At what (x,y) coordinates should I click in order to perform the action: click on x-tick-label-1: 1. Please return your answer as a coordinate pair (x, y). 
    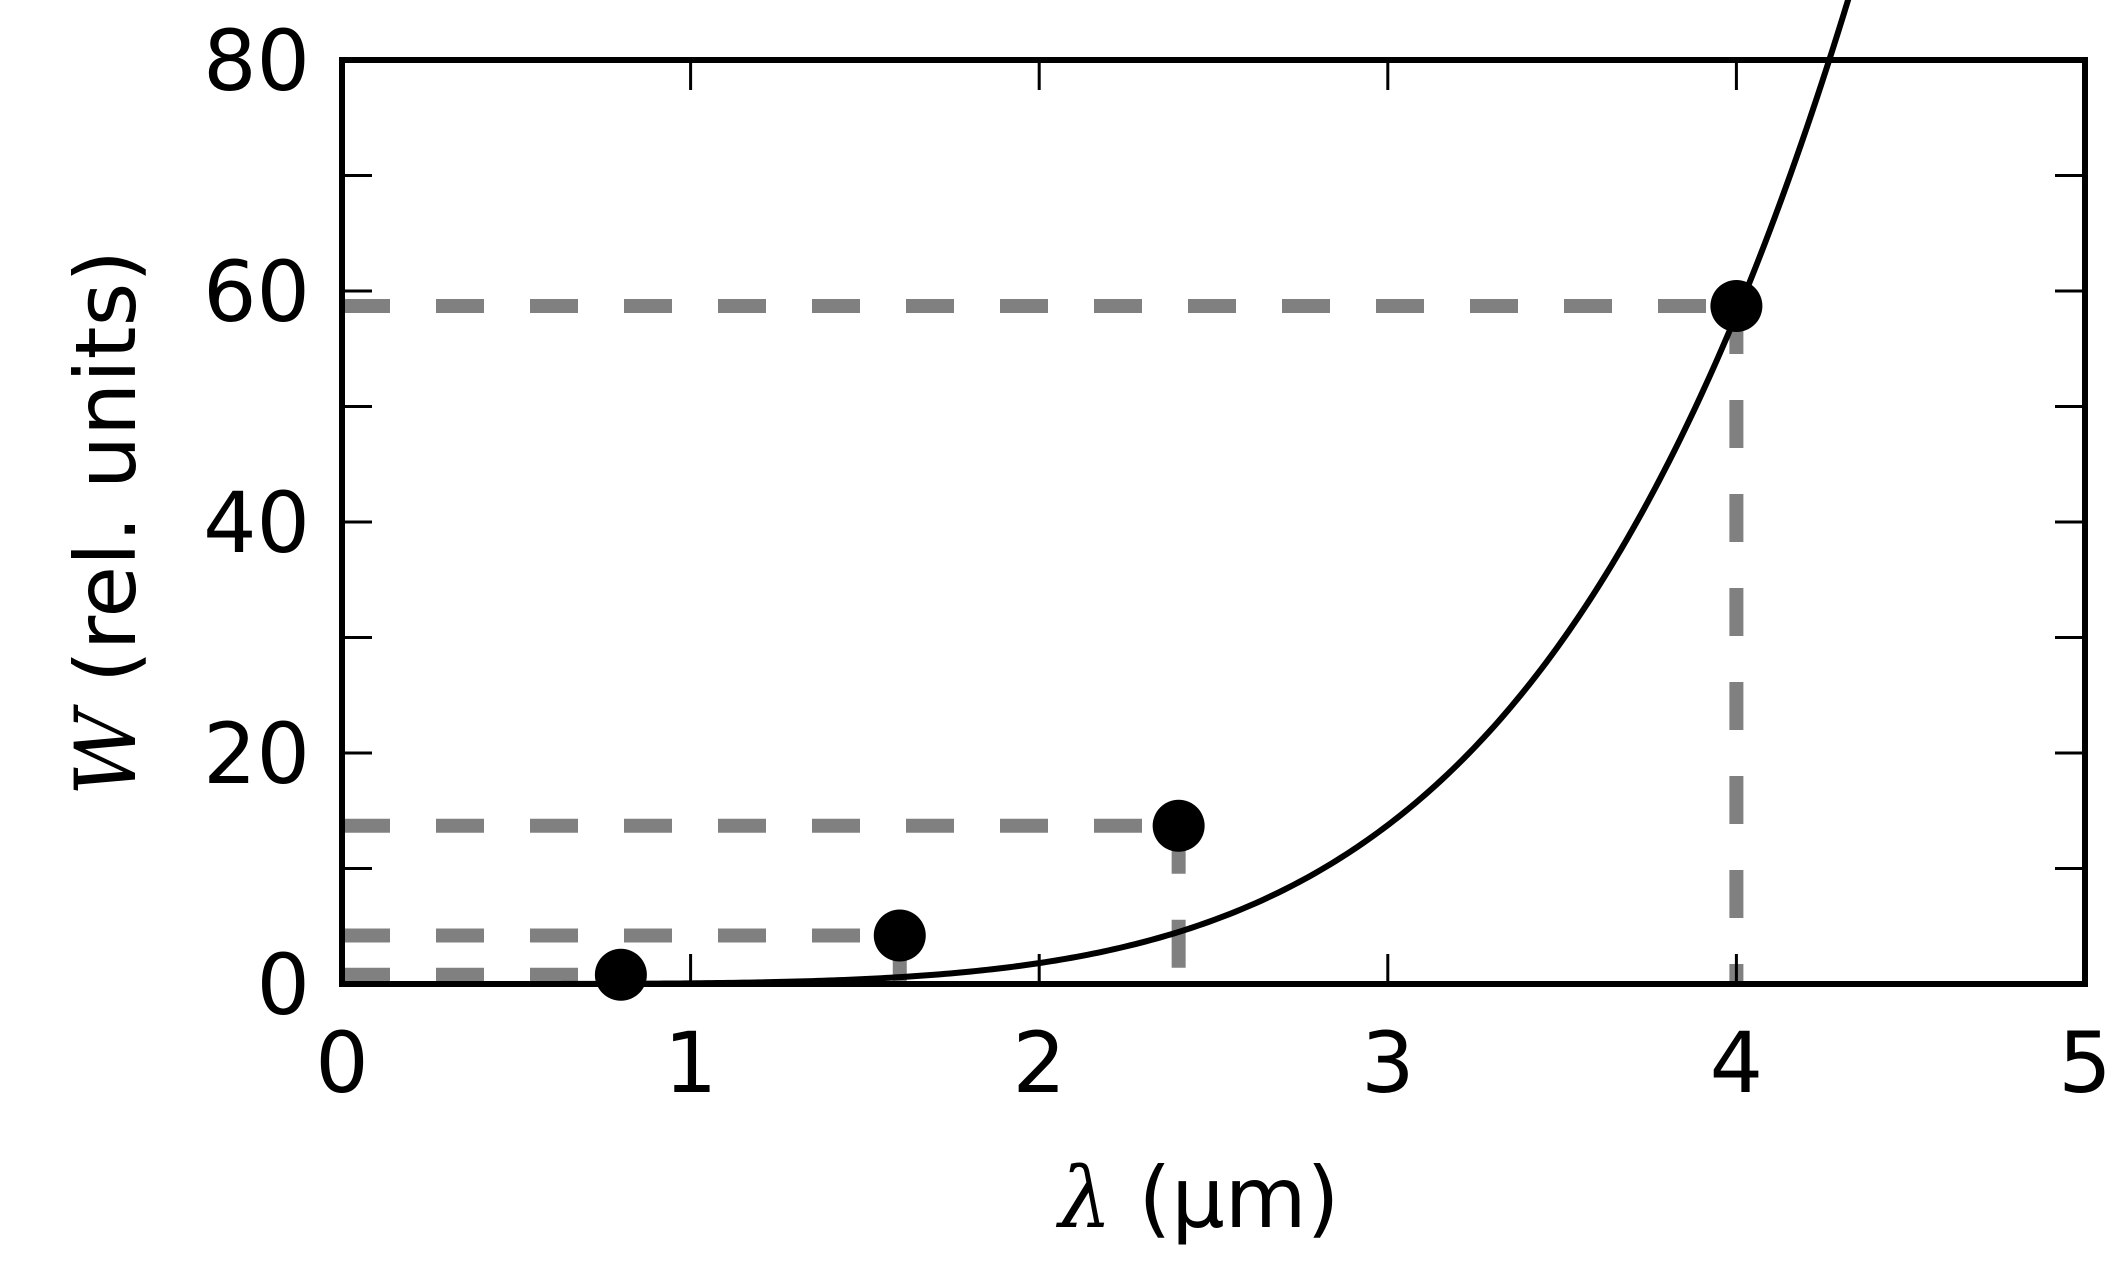
    Looking at the image, I should click on (690, 1063).